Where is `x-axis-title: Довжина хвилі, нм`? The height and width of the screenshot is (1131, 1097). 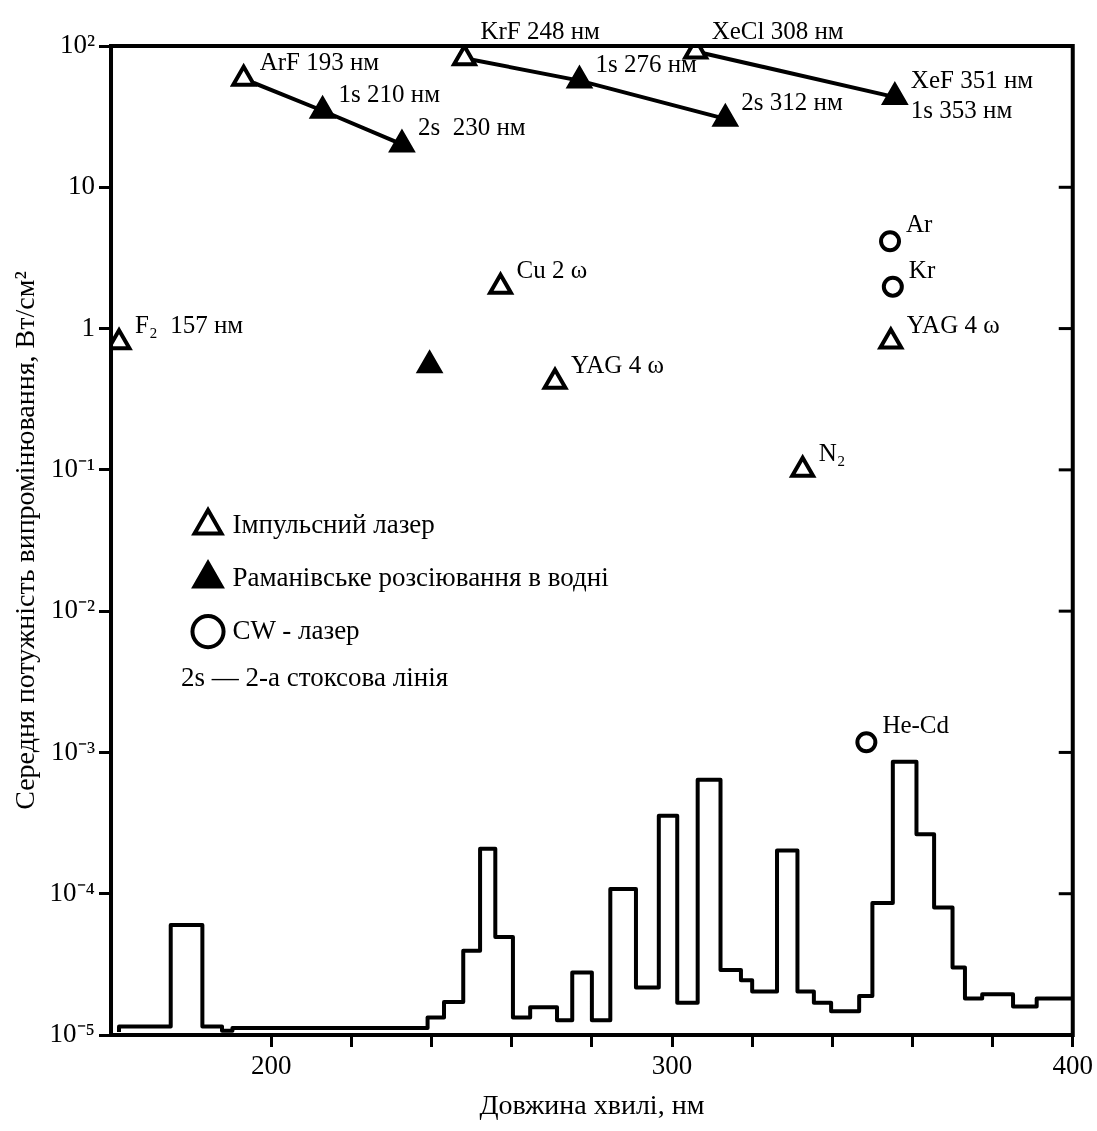
x-axis-title: Довжина хвилі, нм is located at coordinates (592, 1104).